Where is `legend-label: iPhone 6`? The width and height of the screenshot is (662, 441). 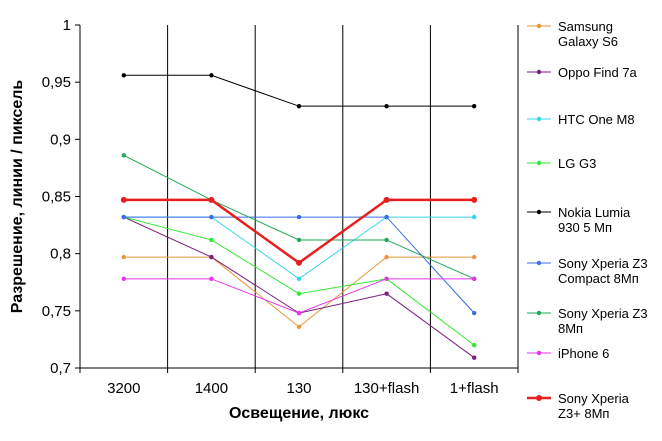 legend-label: iPhone 6 is located at coordinates (583, 353).